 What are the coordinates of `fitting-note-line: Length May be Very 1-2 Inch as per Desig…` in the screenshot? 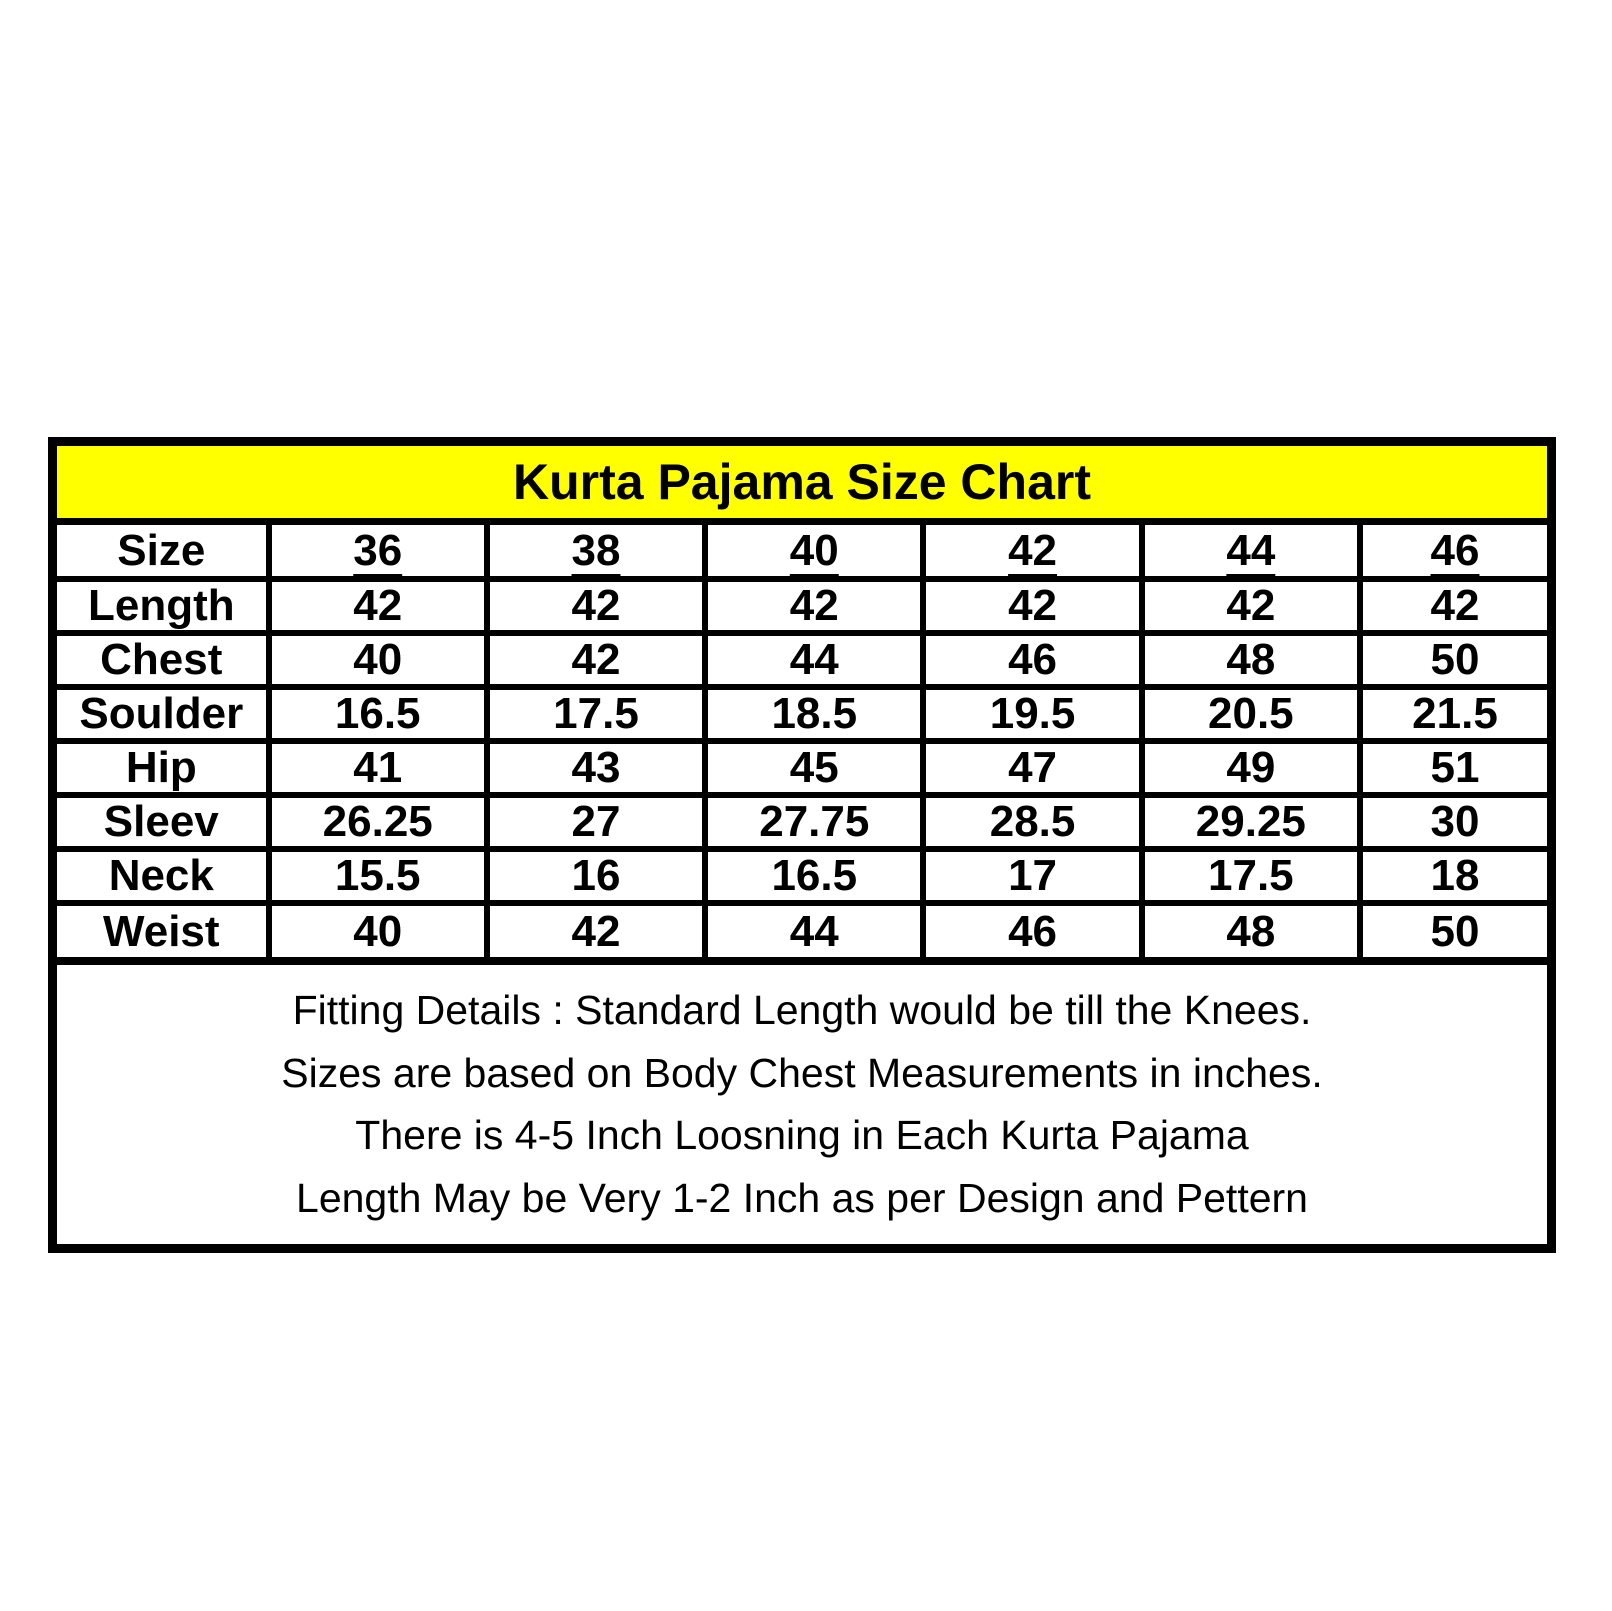 It's located at (802, 1198).